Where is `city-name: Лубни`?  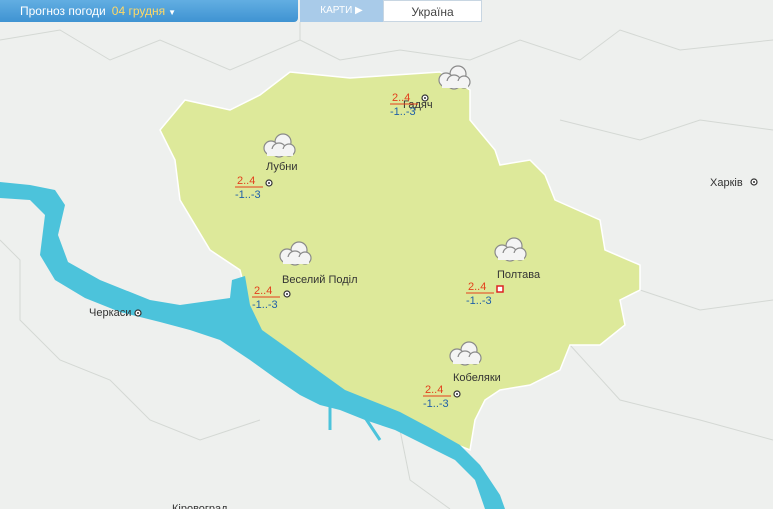 city-name: Лубни is located at coordinates (282, 167).